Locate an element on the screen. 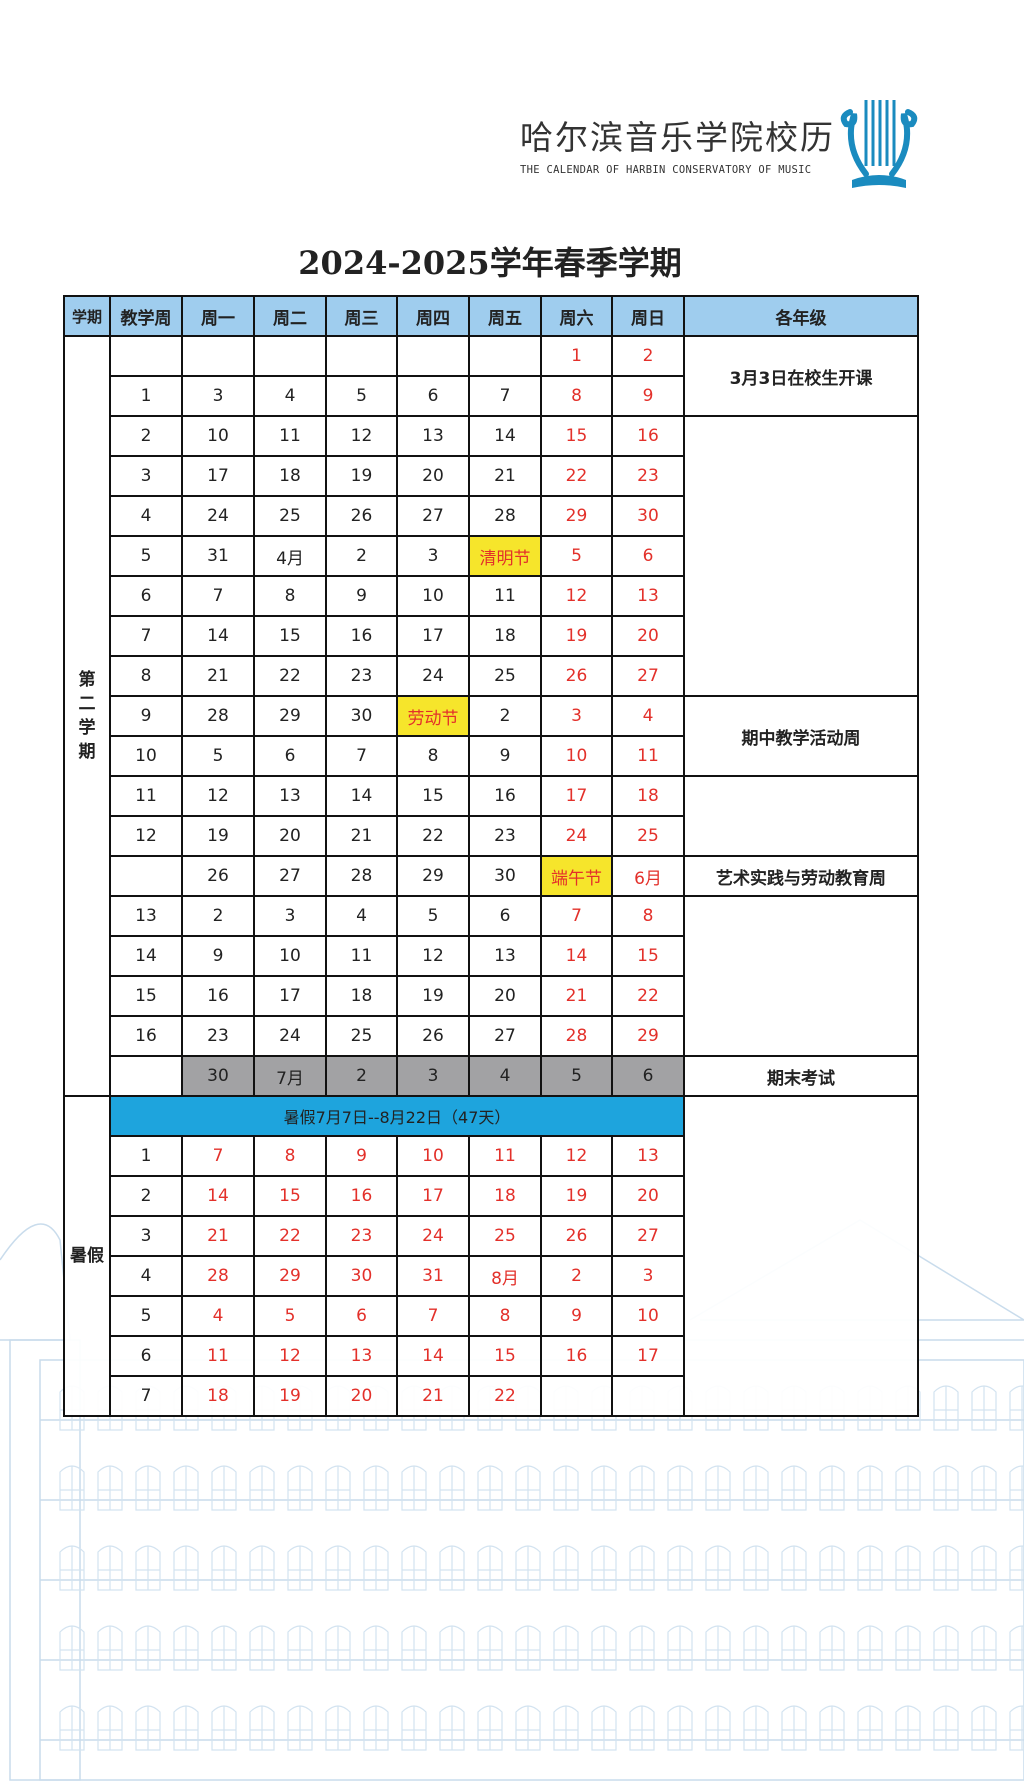 The width and height of the screenshot is (1024, 1785). day-cell: 17 is located at coordinates (433, 1196).